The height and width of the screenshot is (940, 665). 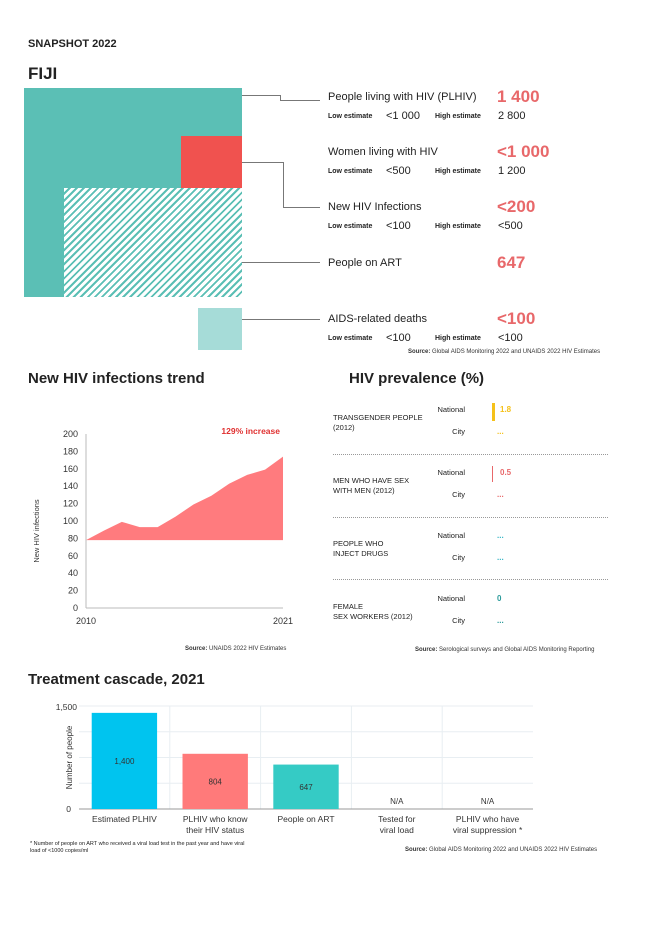 I want to click on trend-title: New HIV infections trend, so click(x=116, y=378).